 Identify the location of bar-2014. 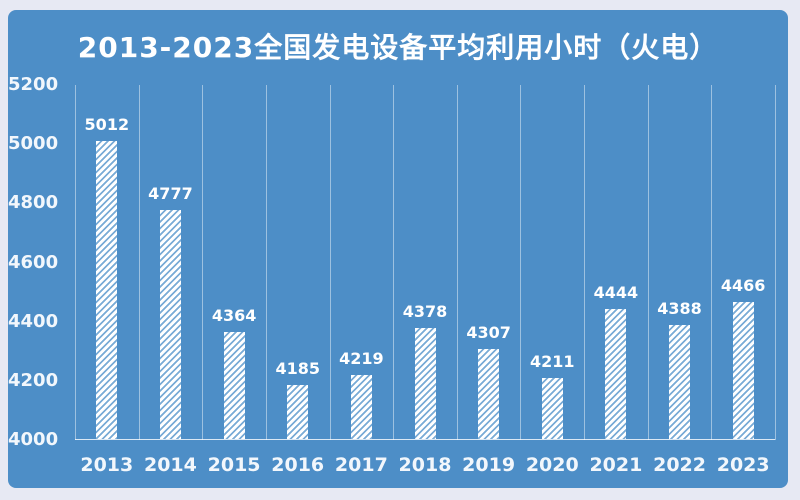
(170, 324).